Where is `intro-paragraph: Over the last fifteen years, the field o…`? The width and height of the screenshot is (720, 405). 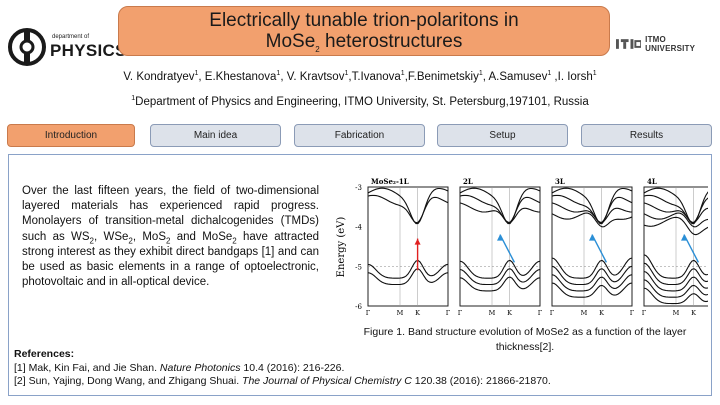
intro-paragraph: Over the last fifteen years, the field o… is located at coordinates (170, 237).